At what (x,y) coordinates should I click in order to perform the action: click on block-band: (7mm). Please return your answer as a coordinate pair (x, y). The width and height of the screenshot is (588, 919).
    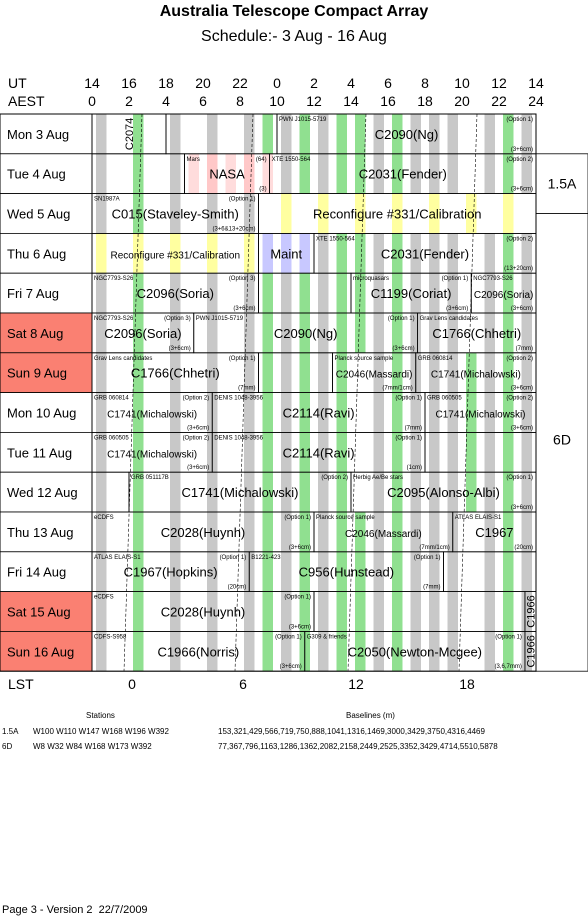
    Looking at the image, I should click on (413, 428).